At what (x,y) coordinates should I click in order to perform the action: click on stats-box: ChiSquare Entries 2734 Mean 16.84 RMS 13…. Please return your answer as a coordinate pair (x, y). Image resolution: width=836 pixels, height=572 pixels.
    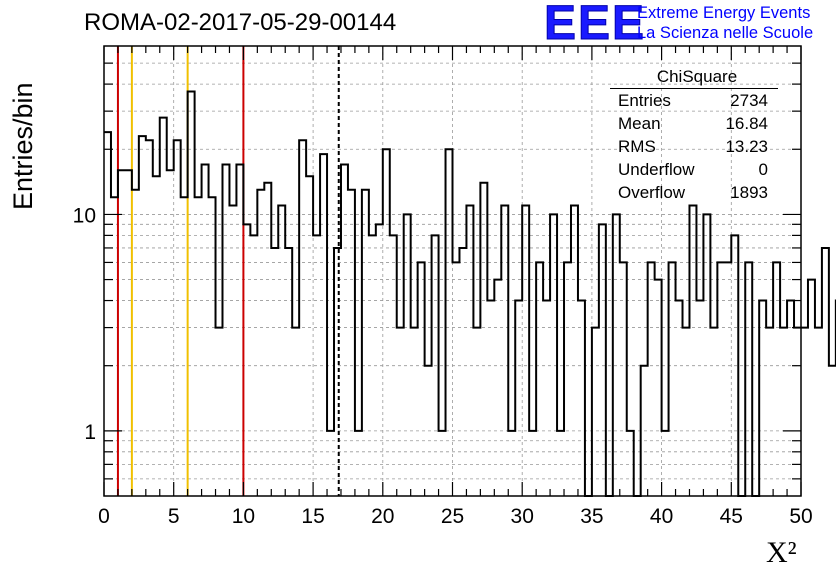
    Looking at the image, I should click on (694, 135).